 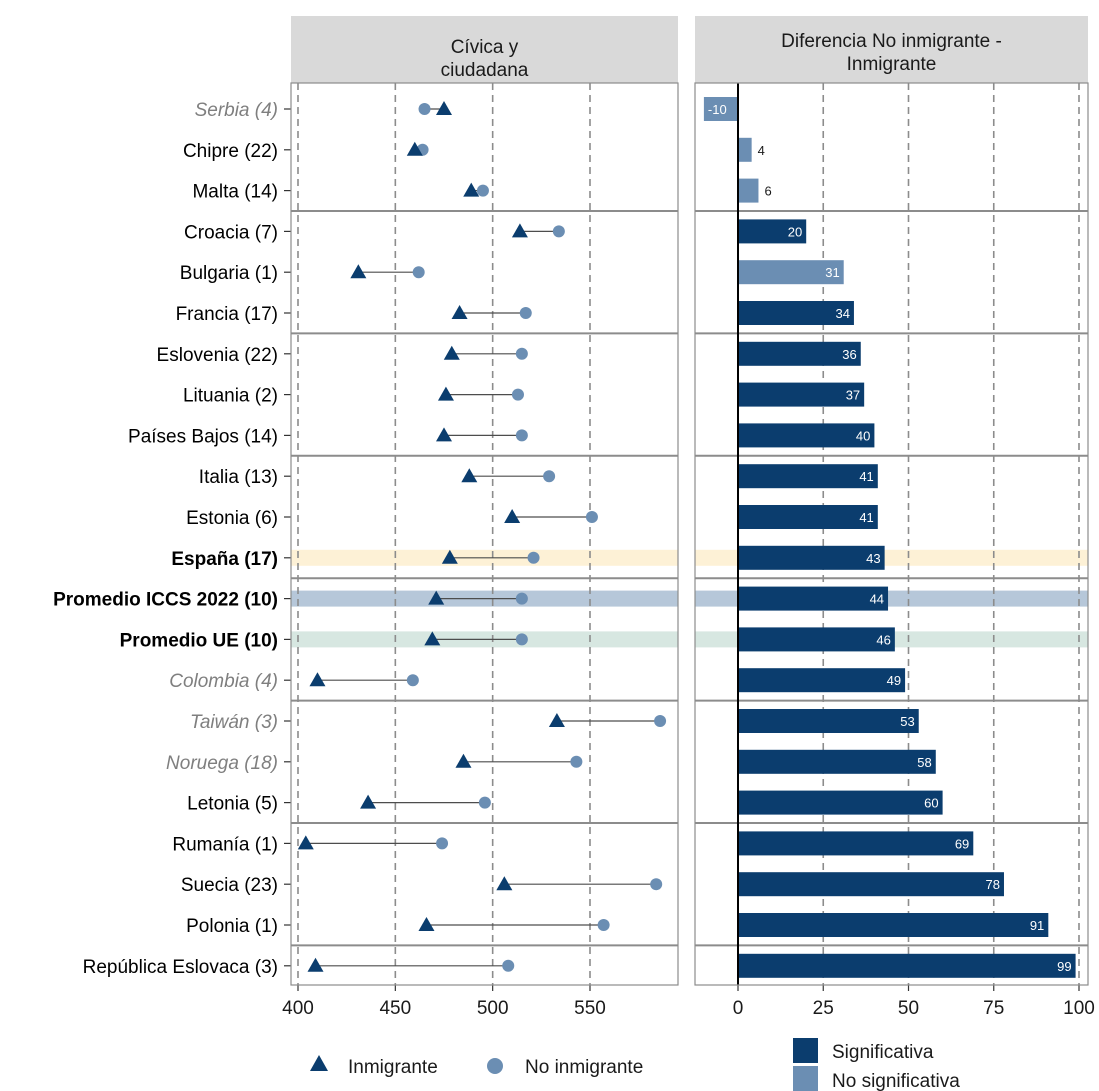 I want to click on legend-inmigrante-label: Inmigrante, so click(x=393, y=1067).